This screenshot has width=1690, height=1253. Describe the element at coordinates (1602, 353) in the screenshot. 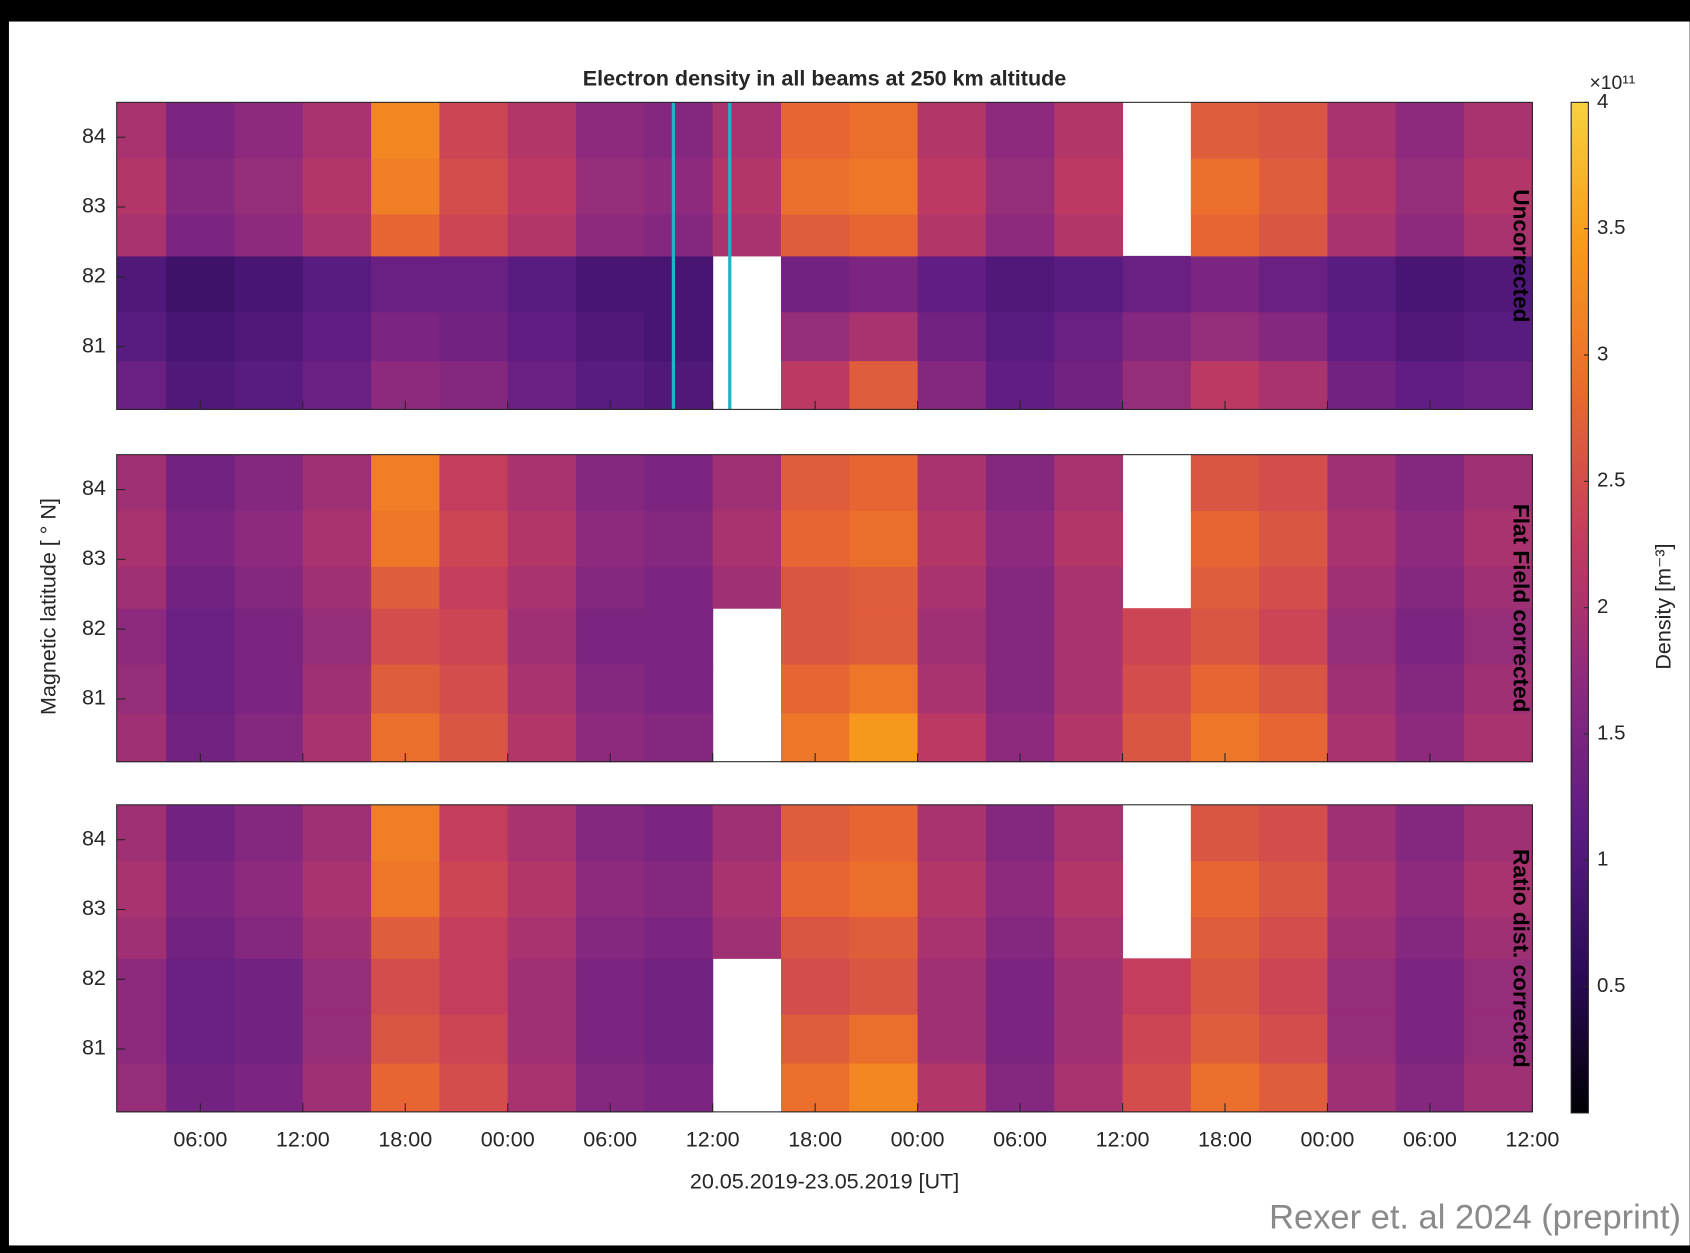

I see `colorbar-tick-label: 3` at that location.